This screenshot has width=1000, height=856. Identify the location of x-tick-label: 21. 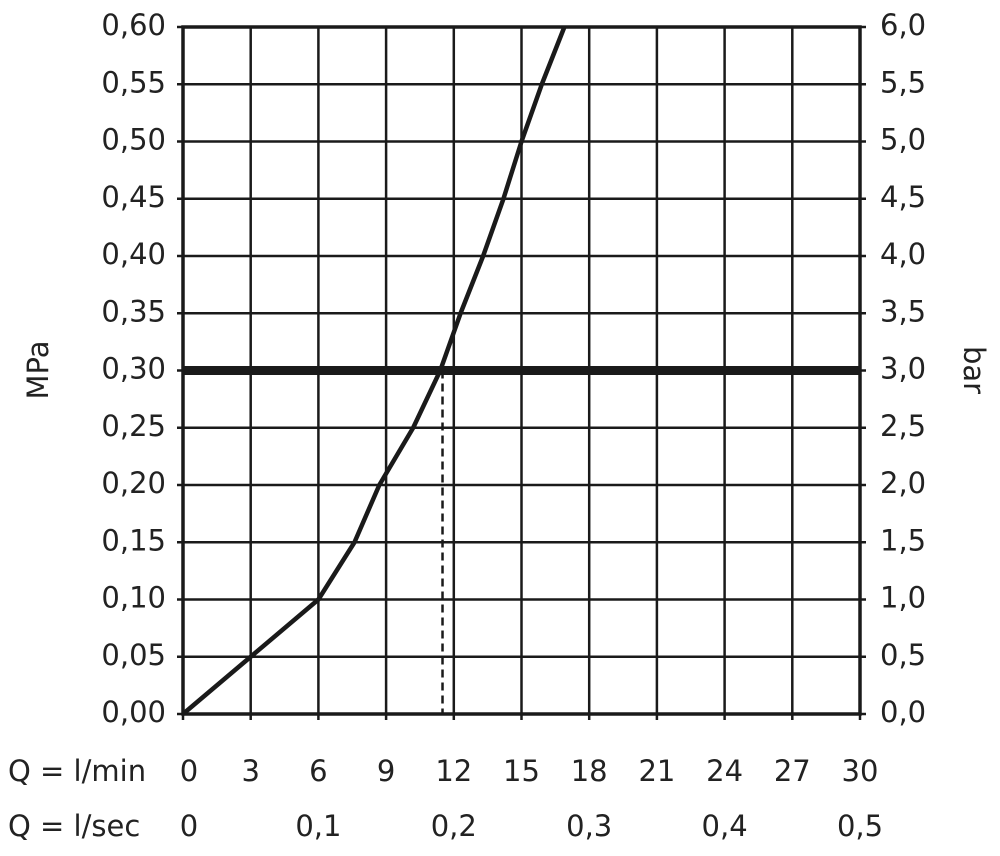
(656, 771).